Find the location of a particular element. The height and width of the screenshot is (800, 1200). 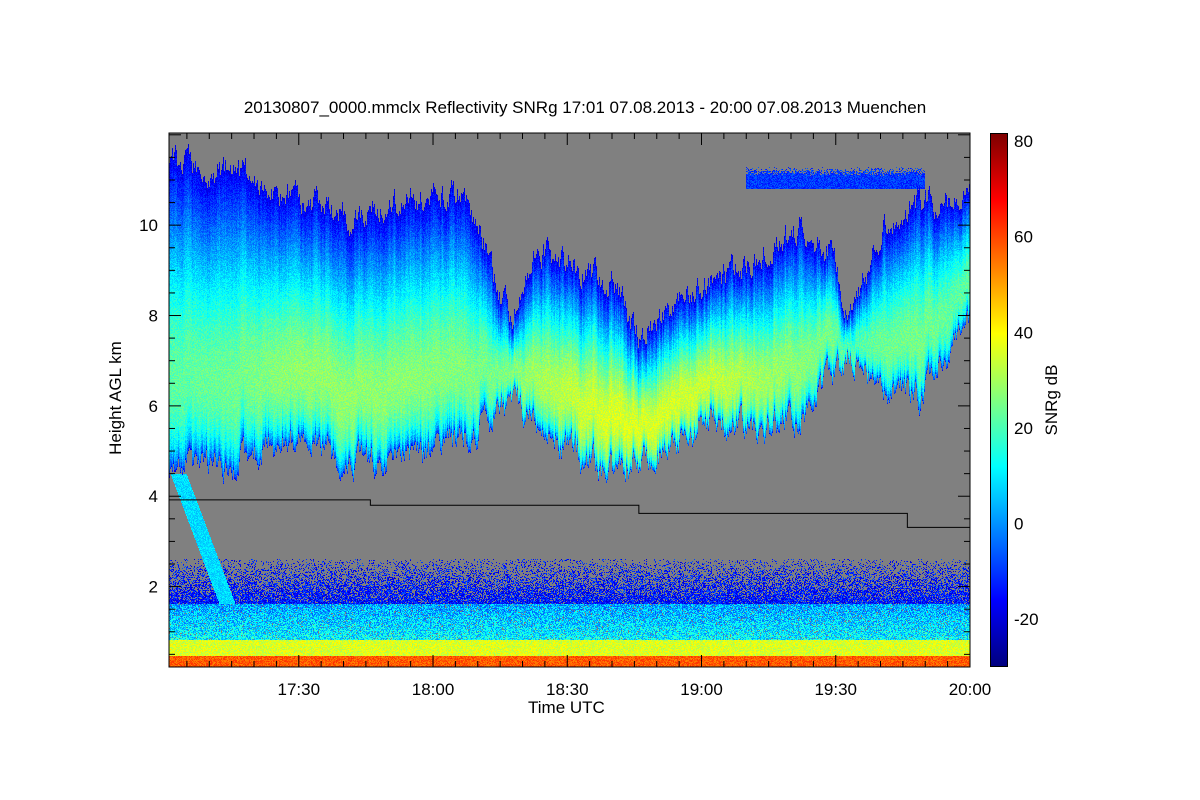

x-tick-label: 18:30 is located at coordinates (567, 689).